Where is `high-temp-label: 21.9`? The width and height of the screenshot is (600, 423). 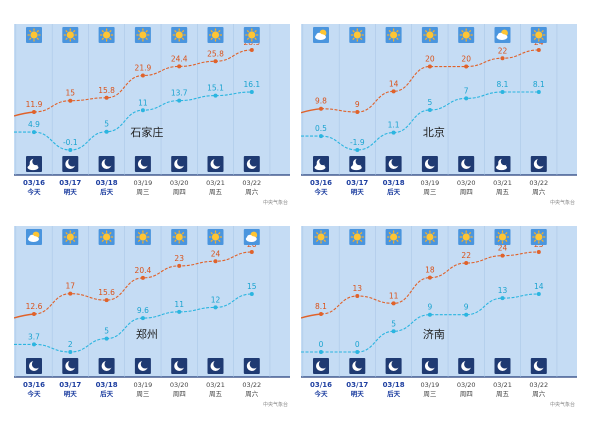
high-temp-label: 21.9 is located at coordinates (143, 68).